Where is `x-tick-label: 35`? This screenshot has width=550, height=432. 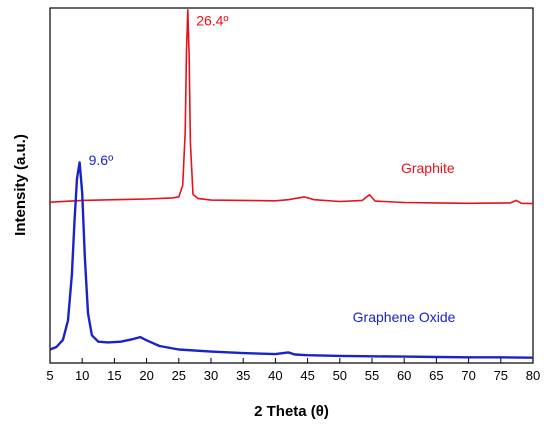 x-tick-label: 35 is located at coordinates (243, 375).